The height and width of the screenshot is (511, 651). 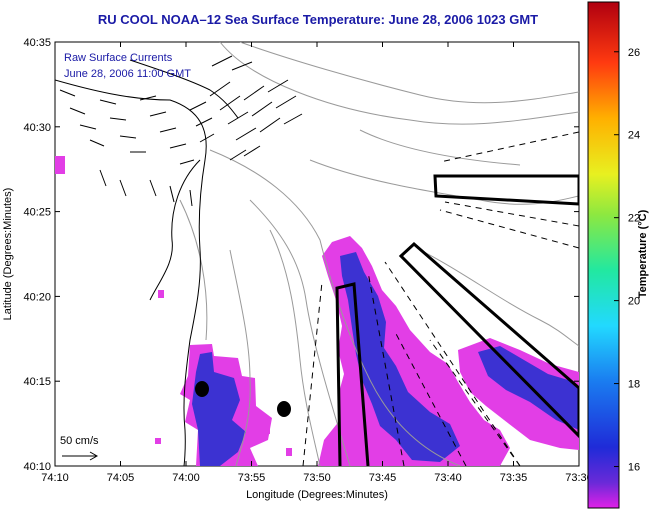 I want to click on x-tick-label: 74:05, so click(x=121, y=478).